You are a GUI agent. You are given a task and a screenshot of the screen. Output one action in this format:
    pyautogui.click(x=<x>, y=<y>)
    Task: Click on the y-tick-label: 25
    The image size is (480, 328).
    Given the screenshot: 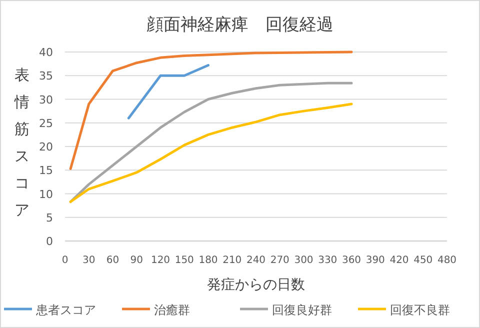 What is the action you would take?
    pyautogui.click(x=46, y=123)
    